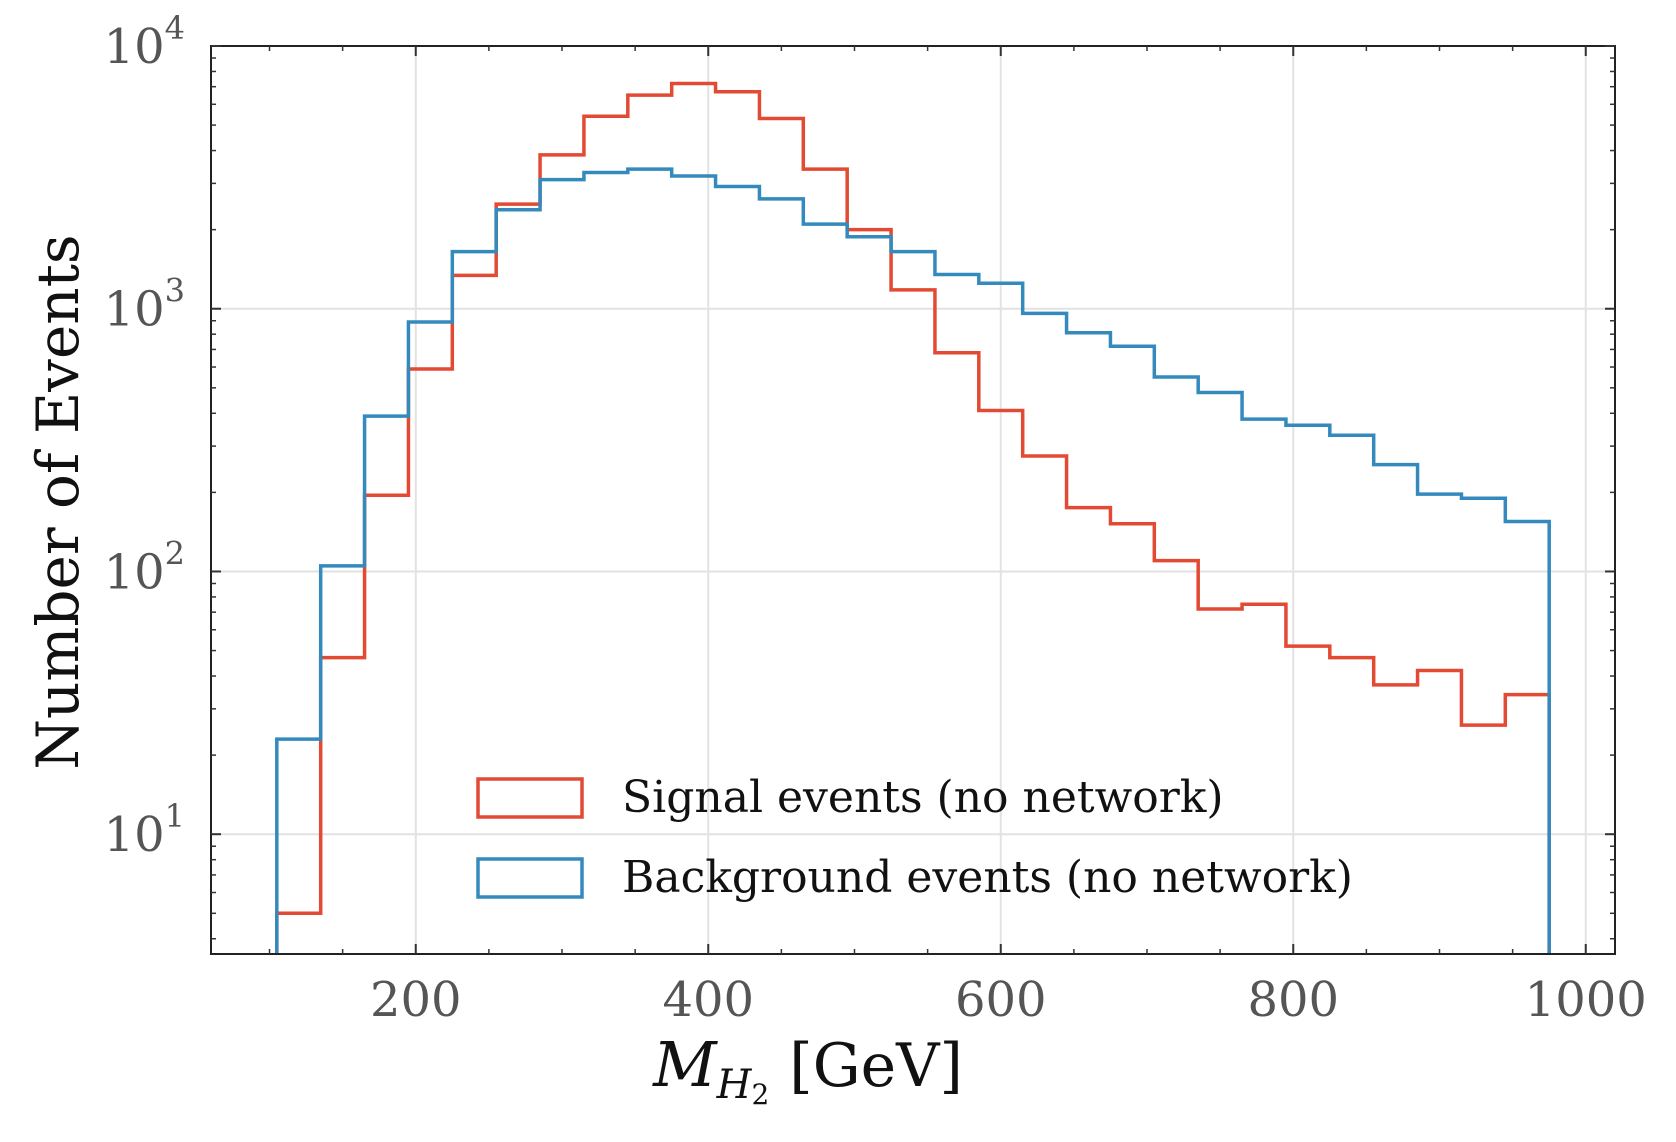 The width and height of the screenshot is (1676, 1142). Describe the element at coordinates (175, 553) in the screenshot. I see `y-tick-exponent: 2` at that location.